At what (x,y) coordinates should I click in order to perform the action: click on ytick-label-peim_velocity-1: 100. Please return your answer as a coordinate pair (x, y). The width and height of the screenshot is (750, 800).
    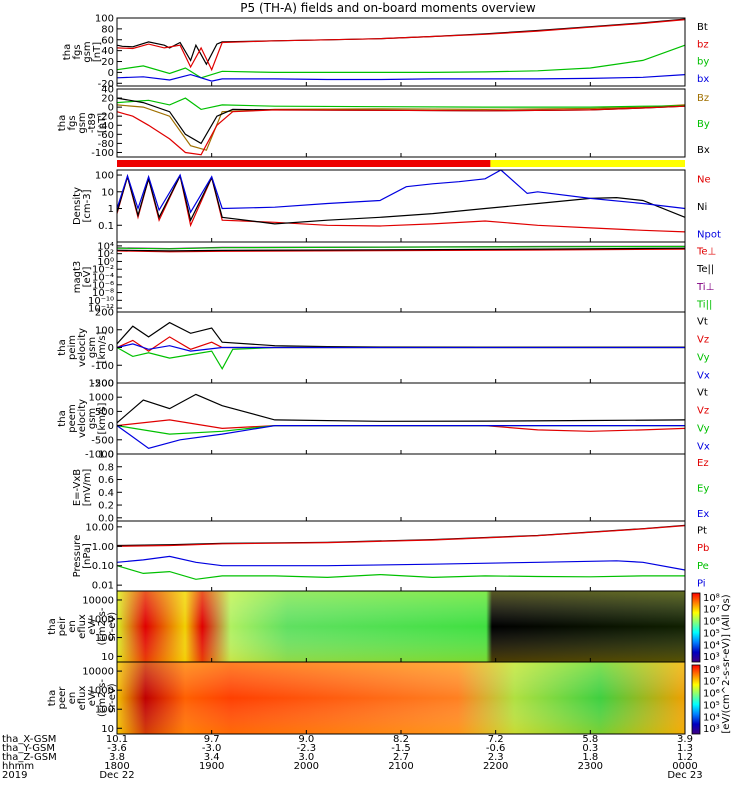
    Looking at the image, I should click on (104, 330).